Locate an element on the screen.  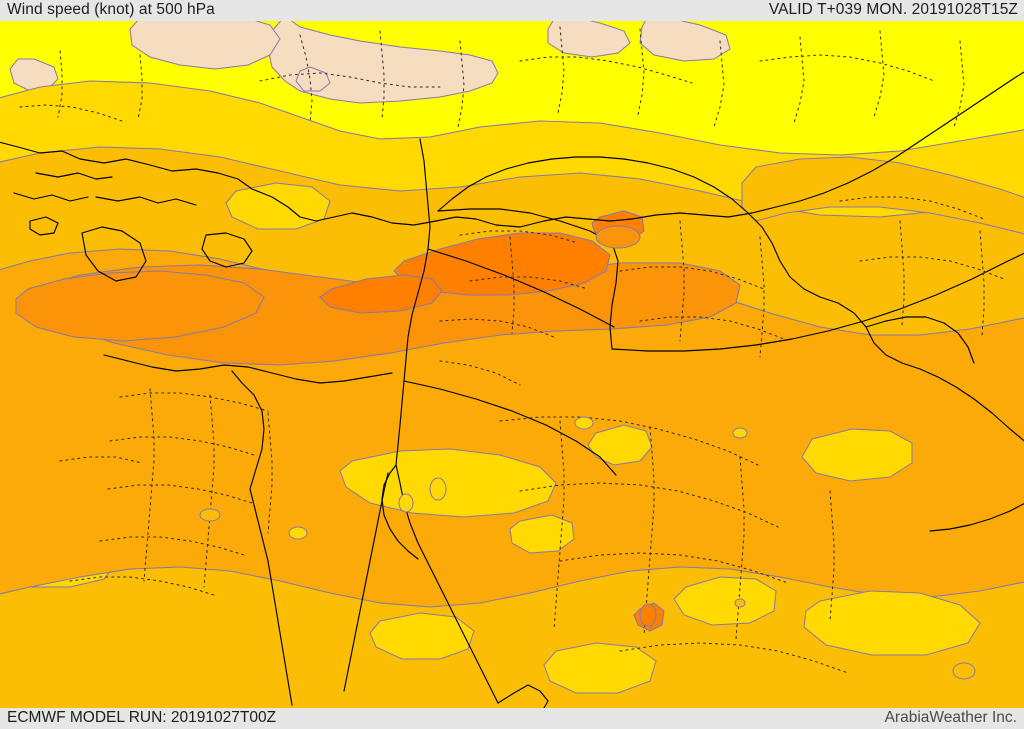
page-title: Wind speed (knot) at 500 hPa is located at coordinates (111, 9).